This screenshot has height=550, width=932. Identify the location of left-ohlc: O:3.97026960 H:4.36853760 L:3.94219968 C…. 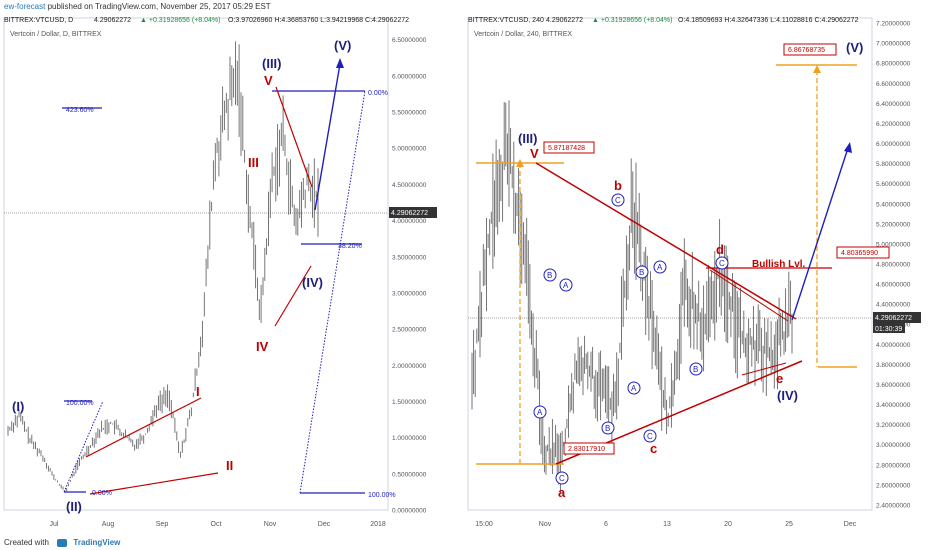
(318, 20).